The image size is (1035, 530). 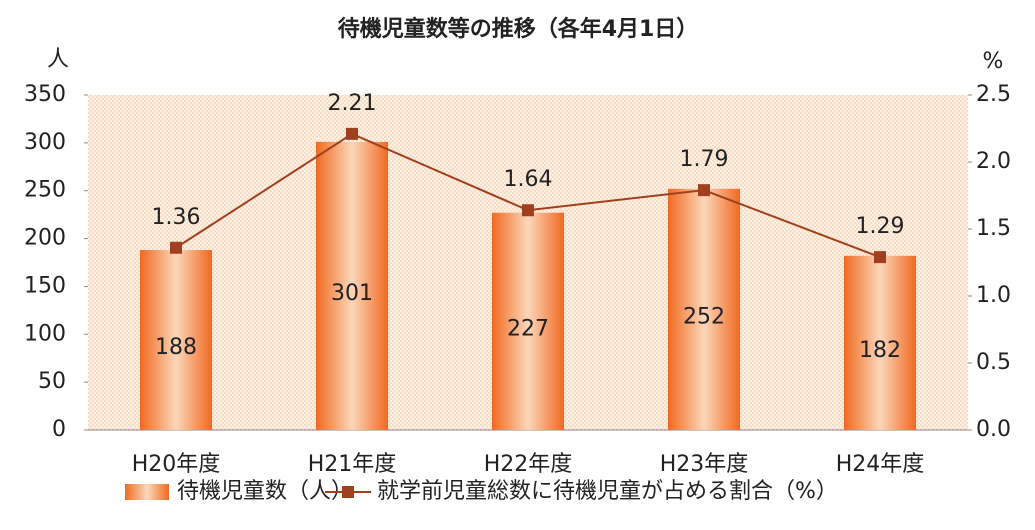 What do you see at coordinates (993, 362) in the screenshot?
I see `y2-tick-label: 0.5` at bounding box center [993, 362].